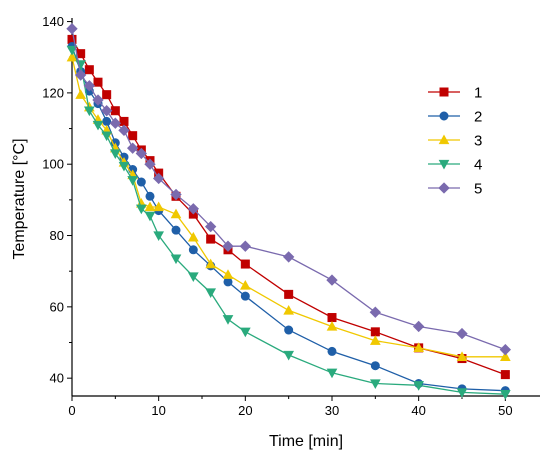 The width and height of the screenshot is (550, 461). What do you see at coordinates (306, 441) in the screenshot?
I see `x-axis-title: Time [min]` at bounding box center [306, 441].